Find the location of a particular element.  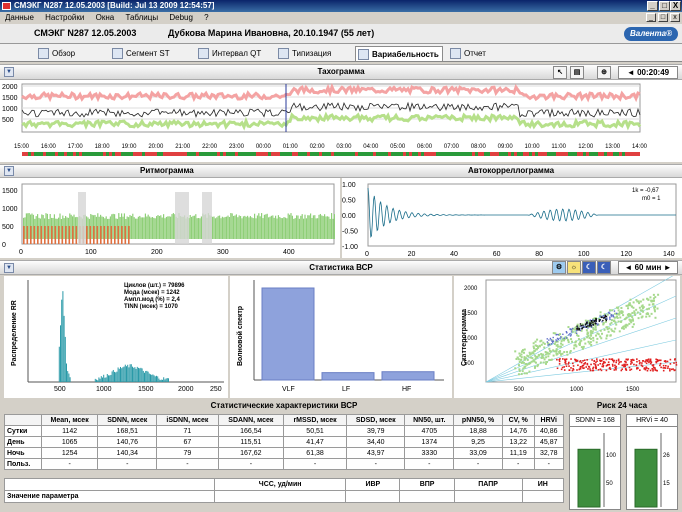

stats-column-header: CV, % is located at coordinates (518, 420).